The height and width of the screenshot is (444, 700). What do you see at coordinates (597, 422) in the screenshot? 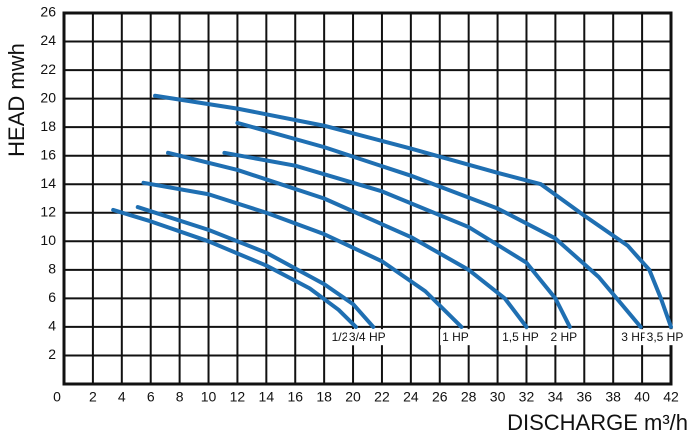
I see `x-axis-title: DISCHARGE m³/h` at bounding box center [597, 422].